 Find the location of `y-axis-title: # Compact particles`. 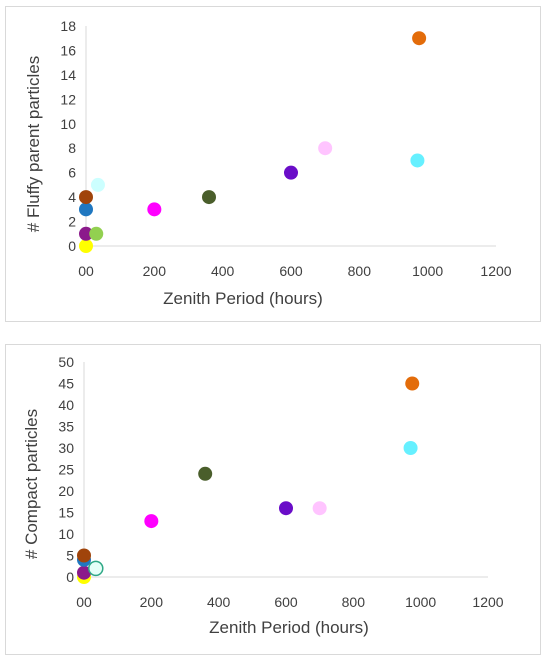

y-axis-title: # Compact particles is located at coordinates (31, 484).